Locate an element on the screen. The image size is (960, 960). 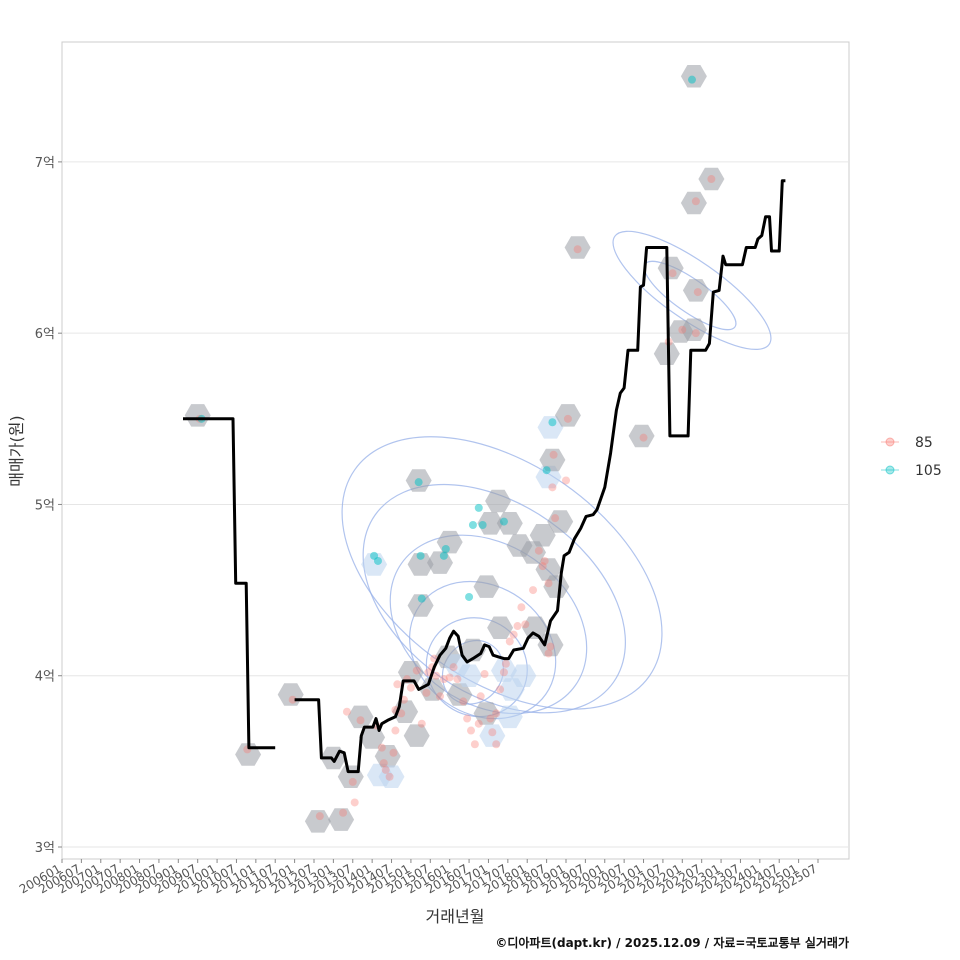
x-axis-title: 거래년월 is located at coordinates (455, 916).